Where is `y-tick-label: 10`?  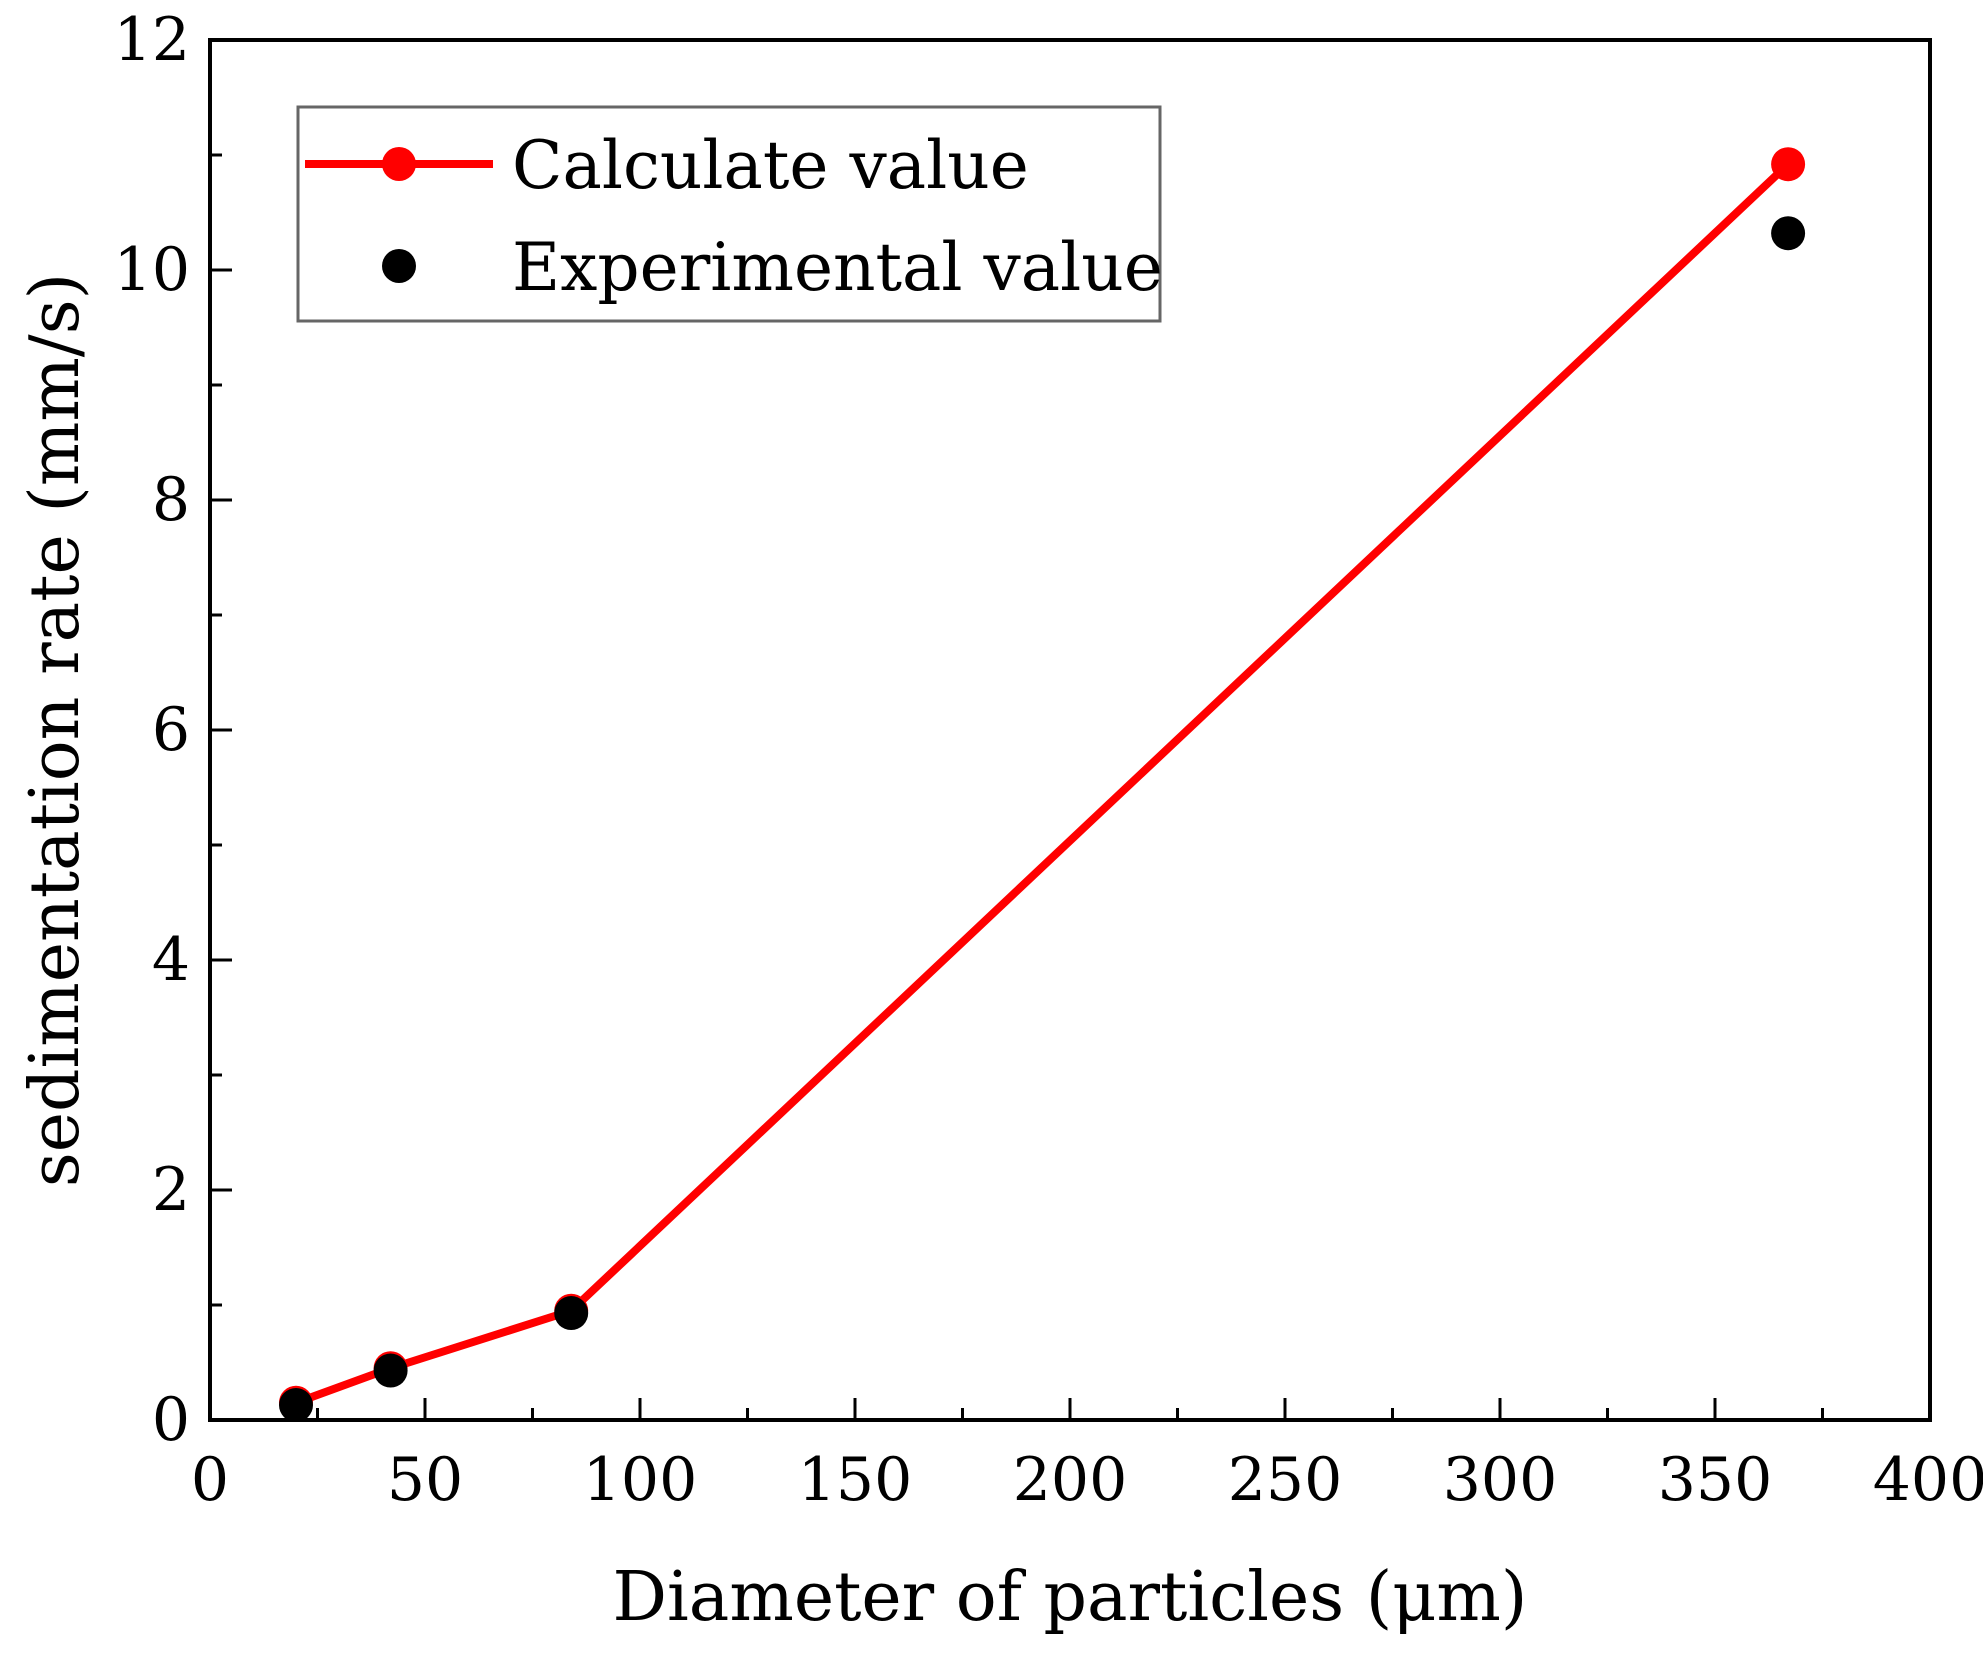
y-tick-label: 10 is located at coordinates (152, 270).